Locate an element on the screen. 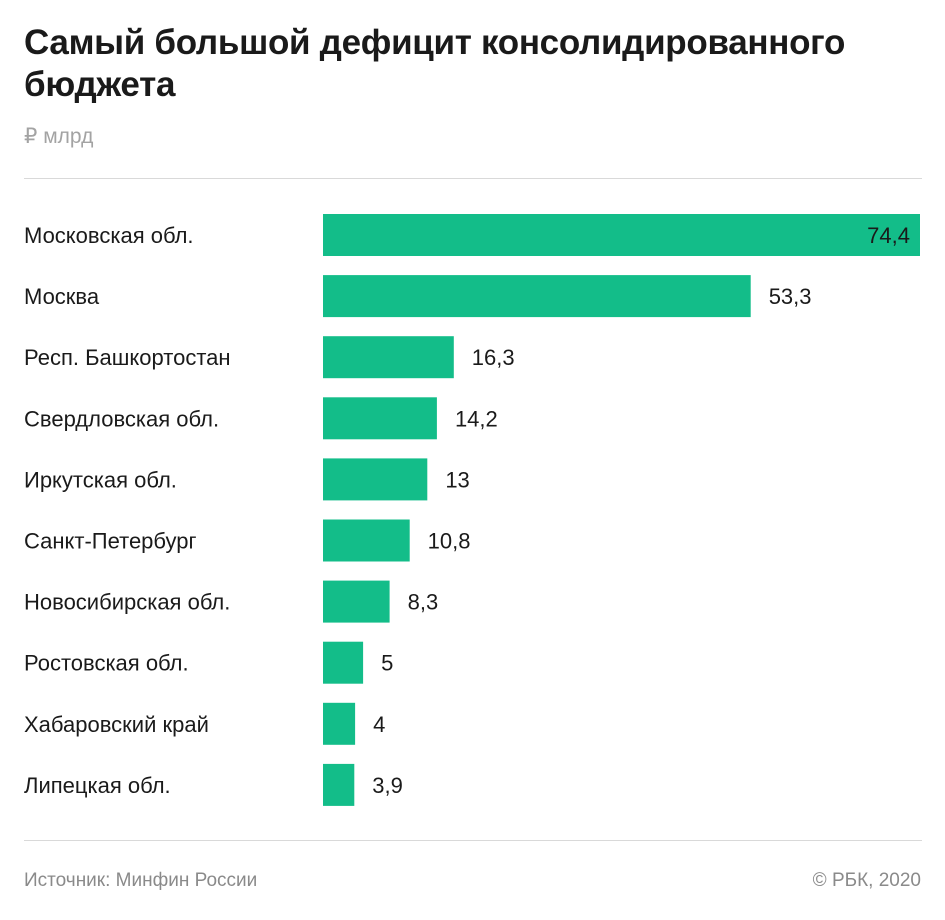 The height and width of the screenshot is (920, 945). top-divider is located at coordinates (473, 178).